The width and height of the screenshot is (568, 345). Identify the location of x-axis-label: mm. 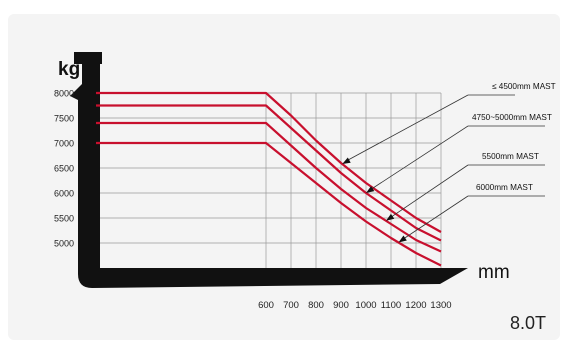
(494, 272).